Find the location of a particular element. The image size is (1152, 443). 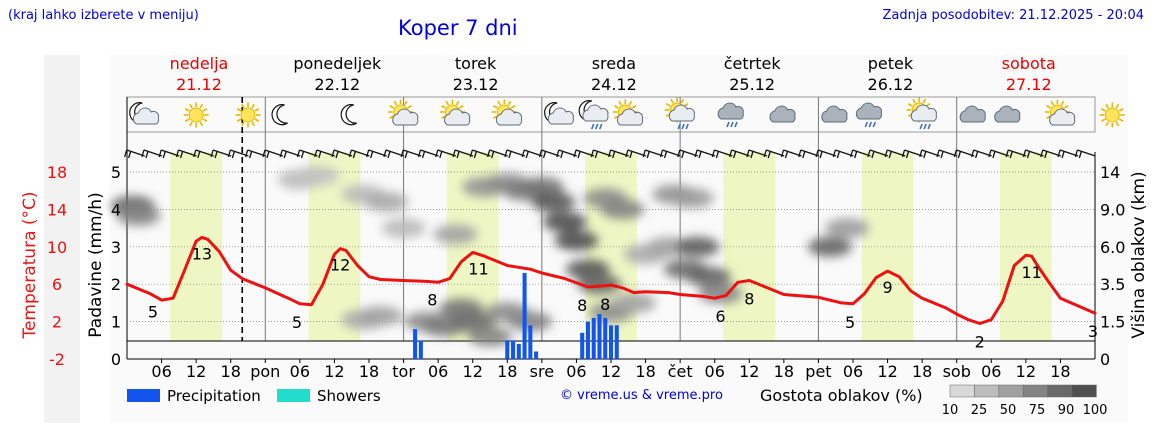

moon-shape is located at coordinates (349, 115).